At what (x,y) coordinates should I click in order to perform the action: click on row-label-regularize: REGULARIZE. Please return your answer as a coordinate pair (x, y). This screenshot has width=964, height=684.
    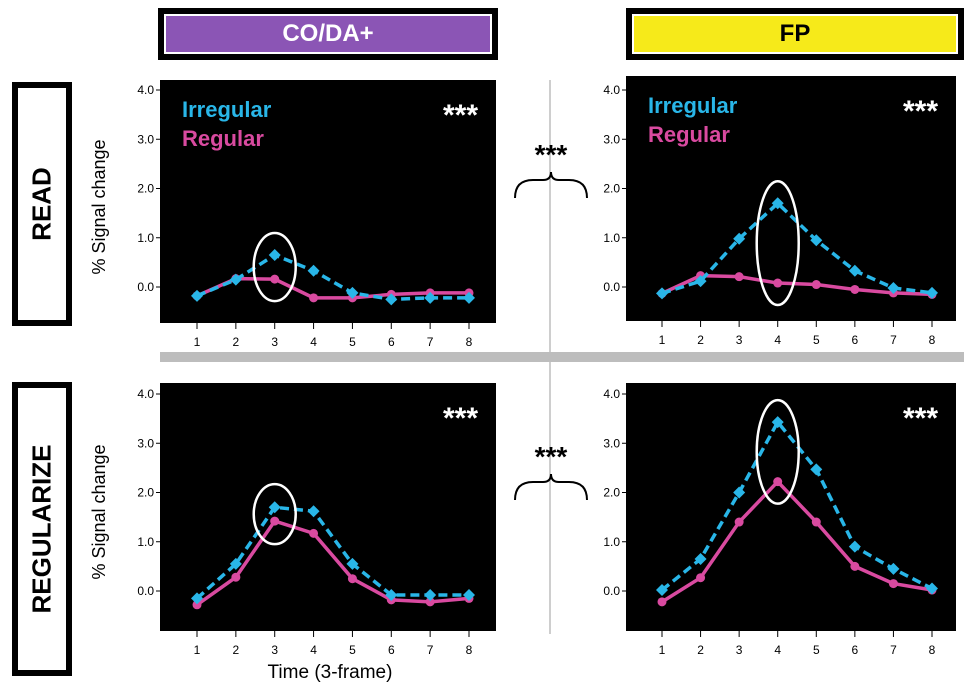
    Looking at the image, I should click on (42, 529).